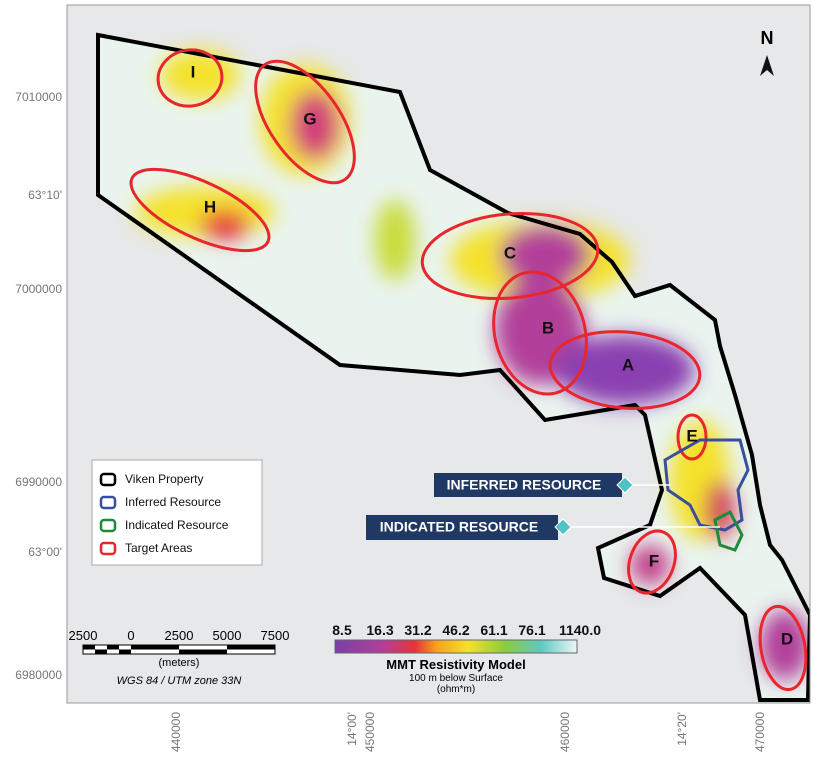 This screenshot has width=826, height=771. I want to click on color-bar-unit: (ohm*m), so click(456, 689).